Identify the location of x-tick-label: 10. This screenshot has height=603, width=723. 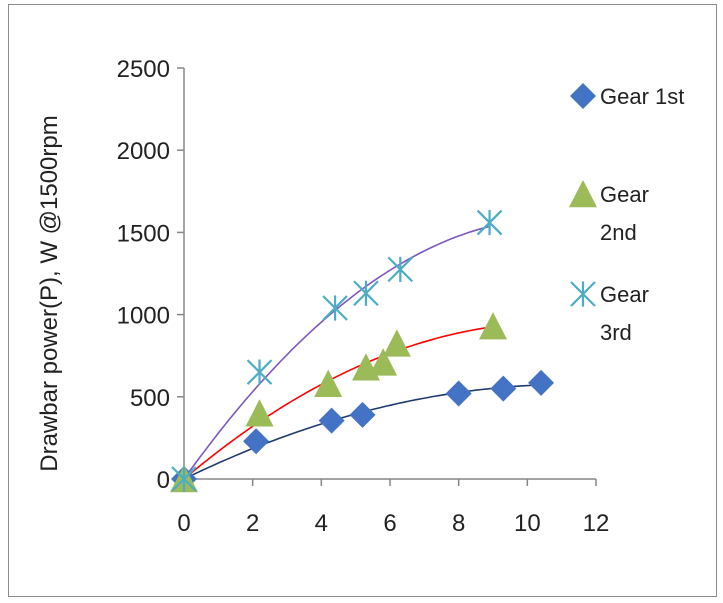
(527, 523).